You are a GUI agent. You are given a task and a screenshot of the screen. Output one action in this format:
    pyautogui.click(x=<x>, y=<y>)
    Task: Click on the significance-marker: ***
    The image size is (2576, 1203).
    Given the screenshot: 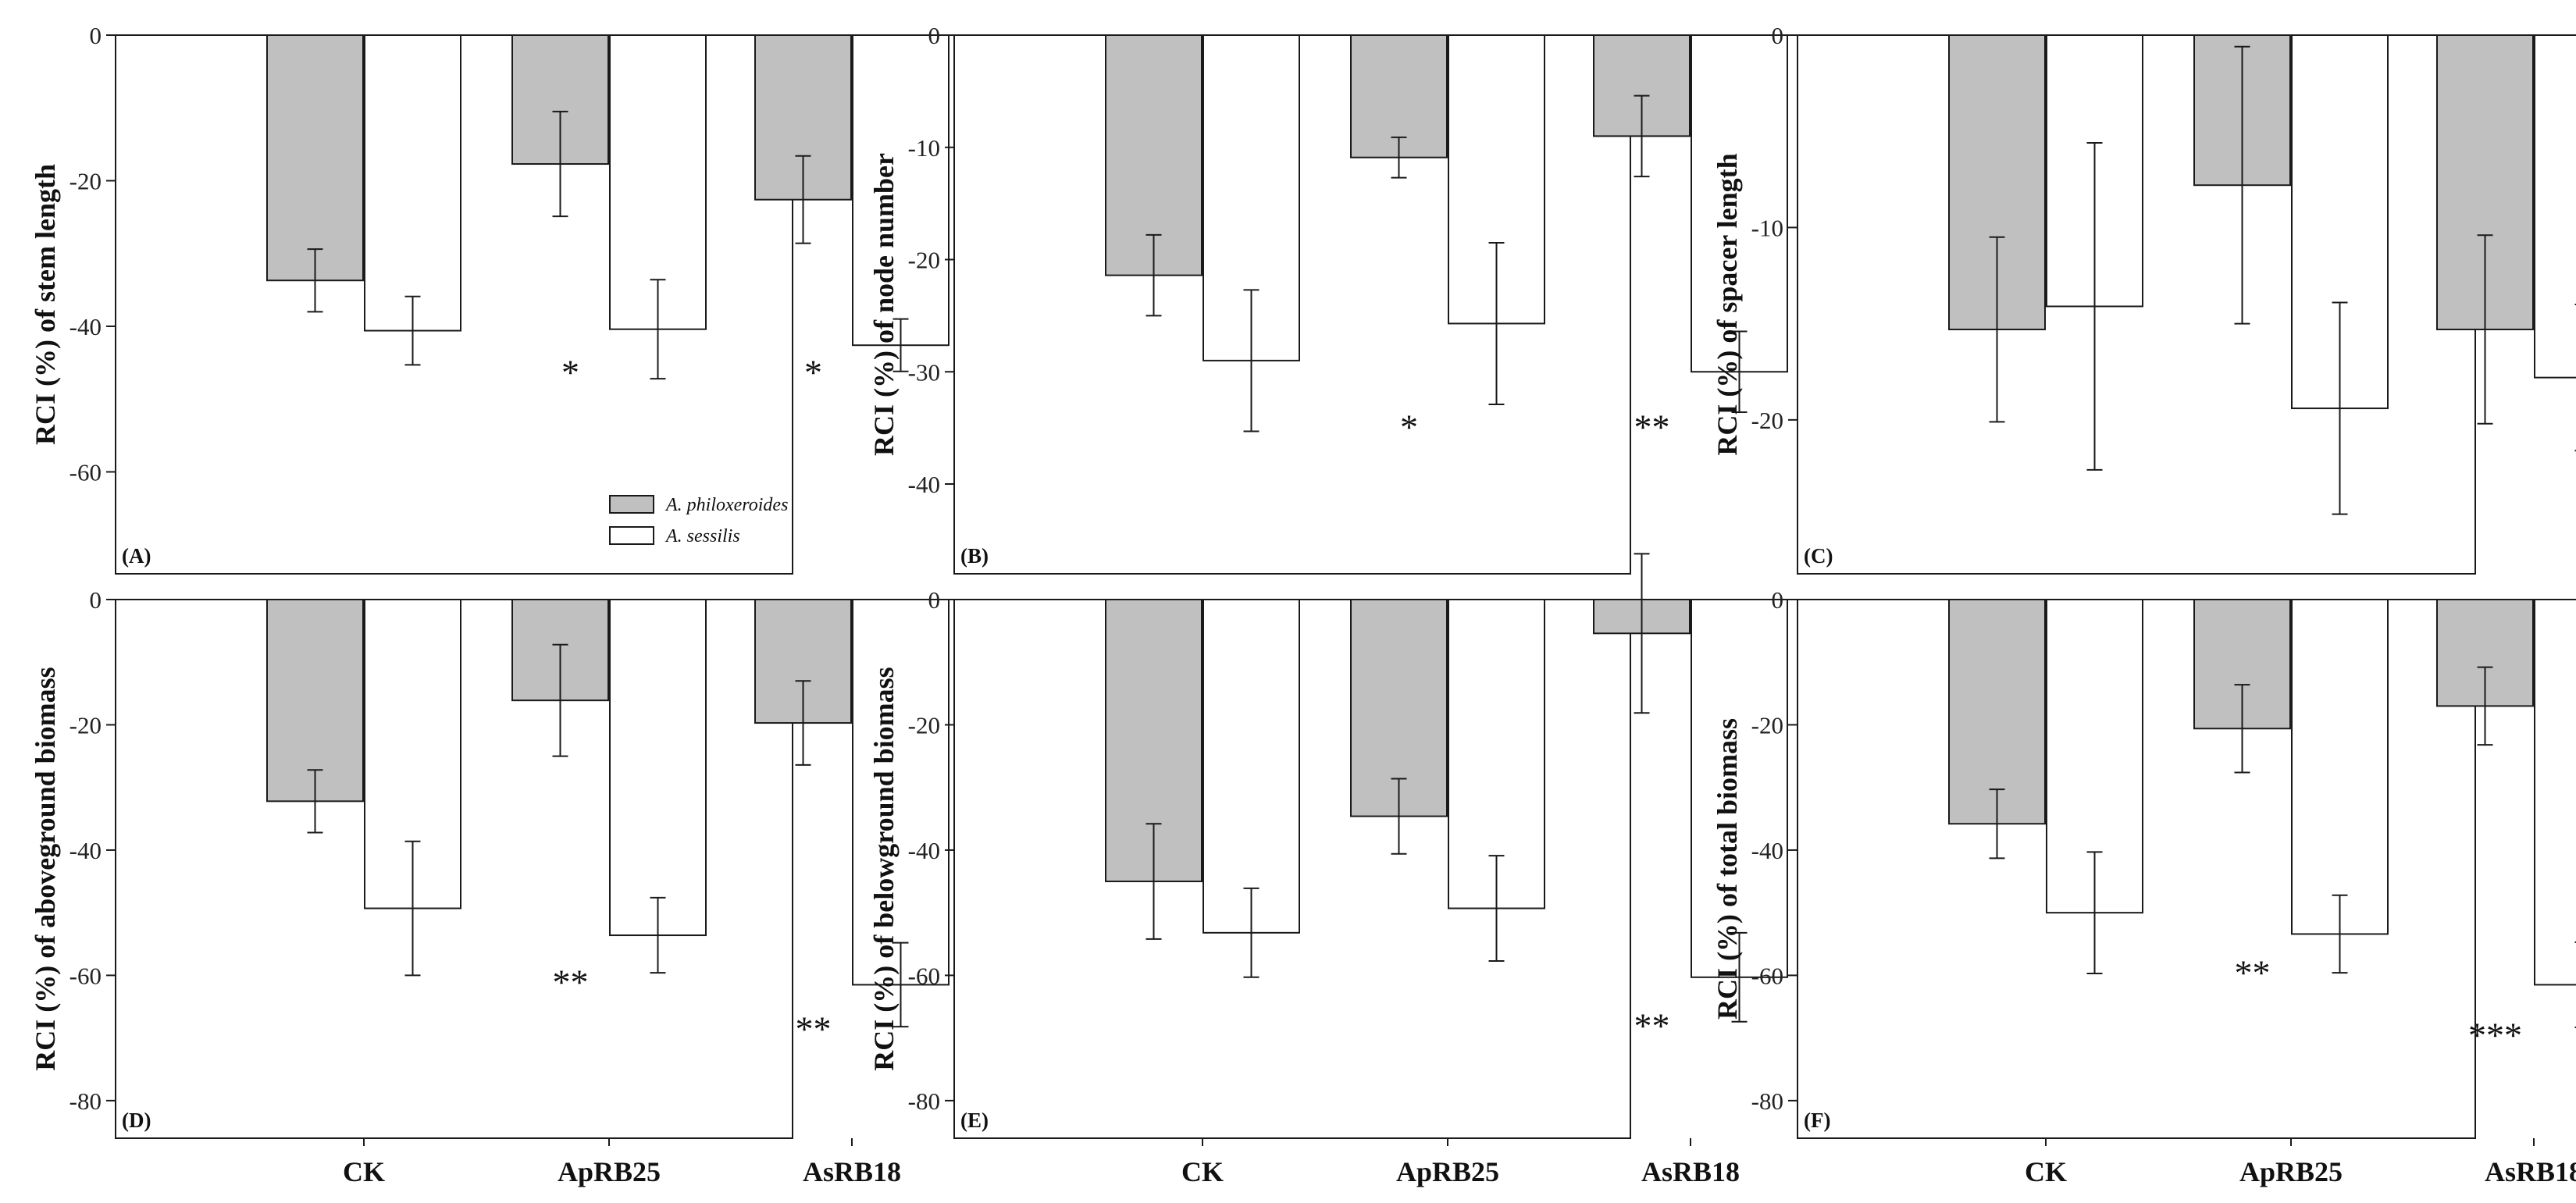 What is the action you would take?
    pyautogui.click(x=2495, y=1035)
    